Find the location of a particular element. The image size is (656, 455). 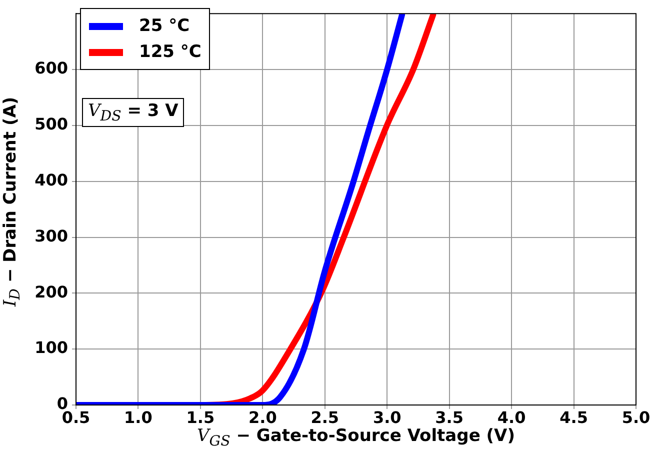

y-tick-label: 500 is located at coordinates (51, 124).